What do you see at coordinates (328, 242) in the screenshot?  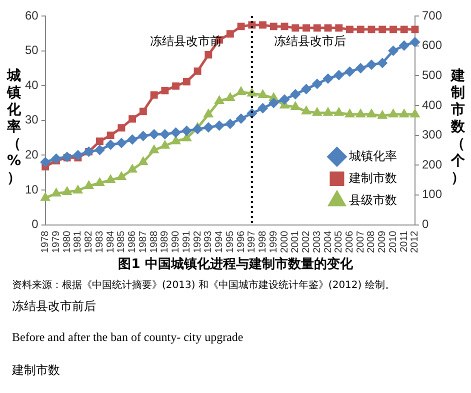 I see `x-tick-label: 2004` at bounding box center [328, 242].